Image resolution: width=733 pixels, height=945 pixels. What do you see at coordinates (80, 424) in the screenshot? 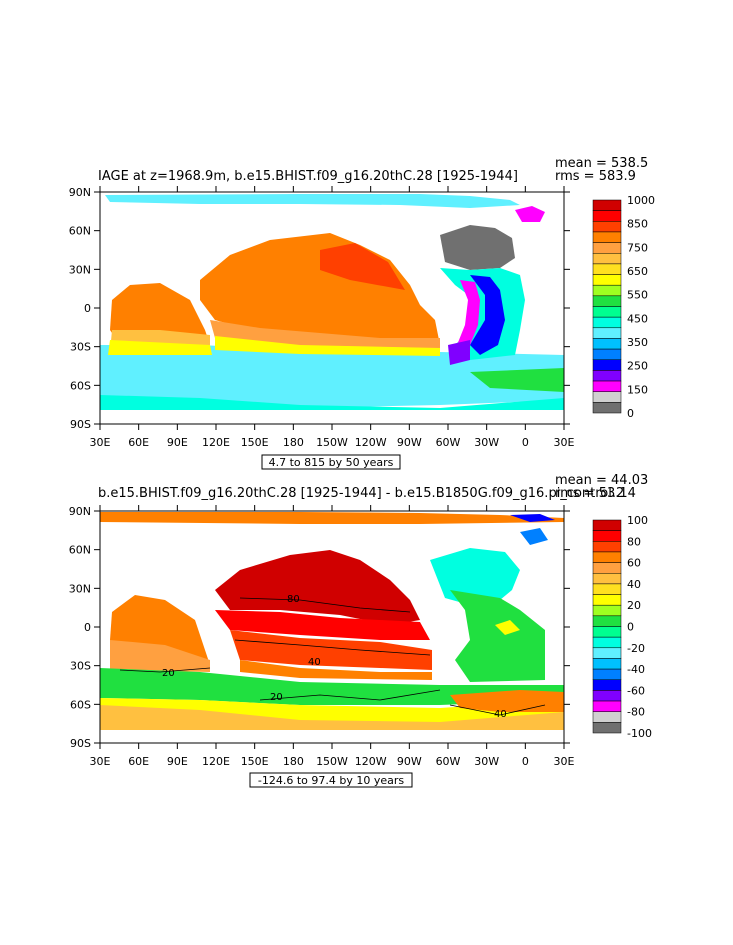
I see `lat-label: 90S` at bounding box center [80, 424].